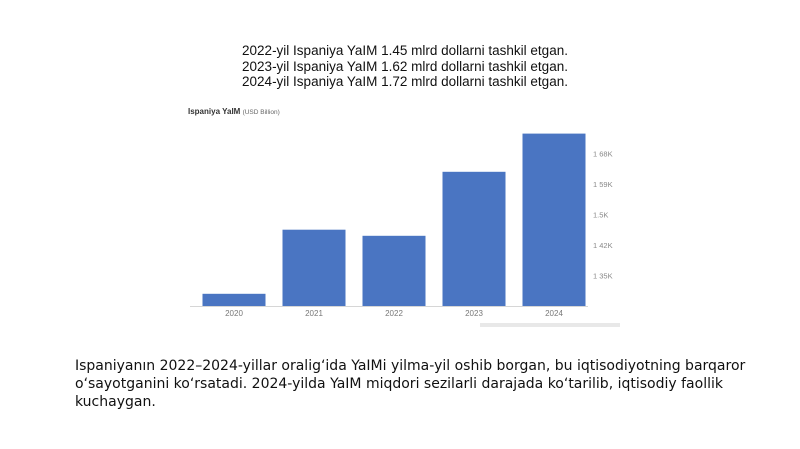 Image resolution: width=800 pixels, height=449 pixels. What do you see at coordinates (554, 219) in the screenshot?
I see `bar-2024` at bounding box center [554, 219].